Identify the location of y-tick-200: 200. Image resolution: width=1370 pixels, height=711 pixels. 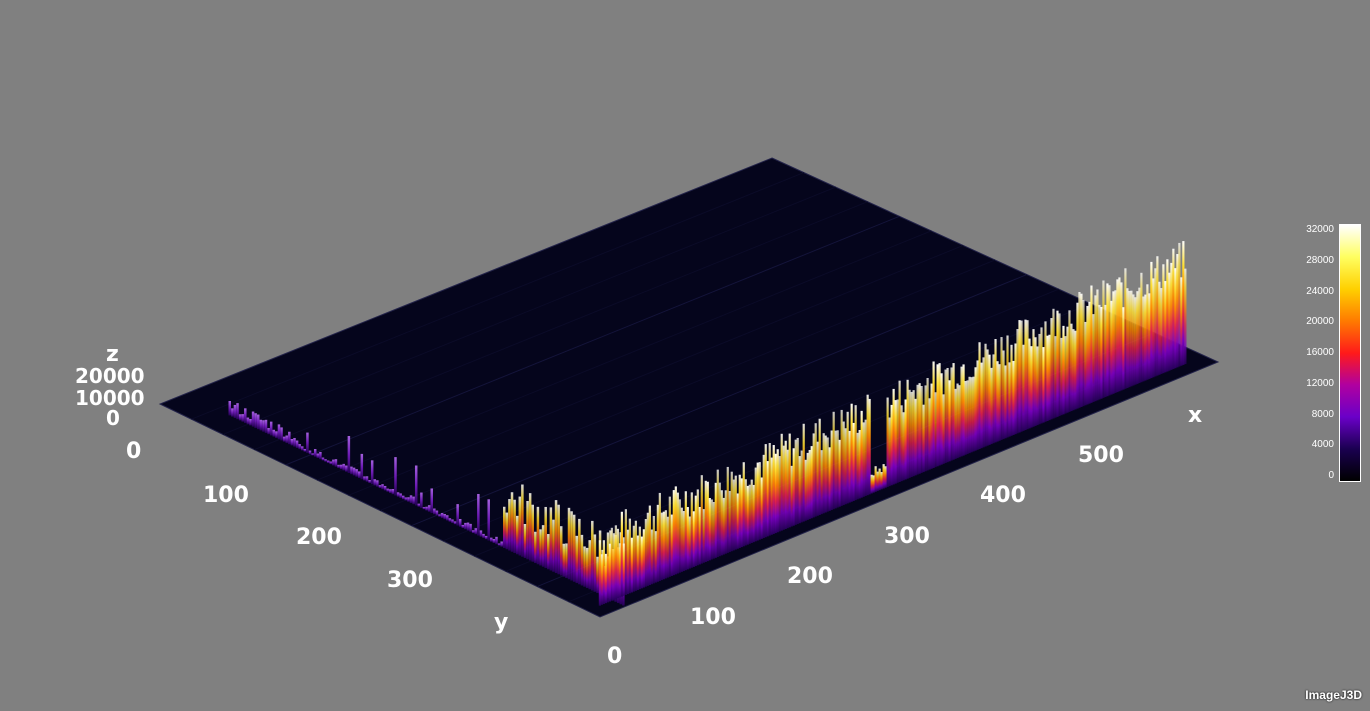
(319, 537).